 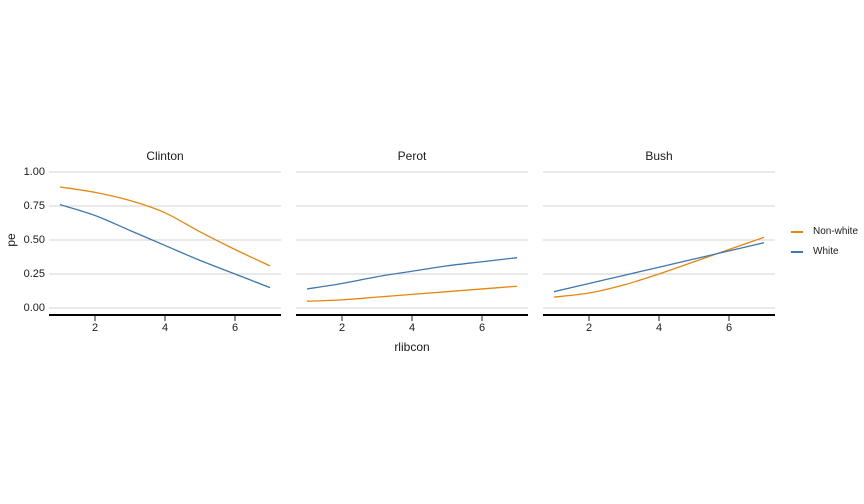 I want to click on legend-item-non-white: Non-white, so click(x=824, y=232).